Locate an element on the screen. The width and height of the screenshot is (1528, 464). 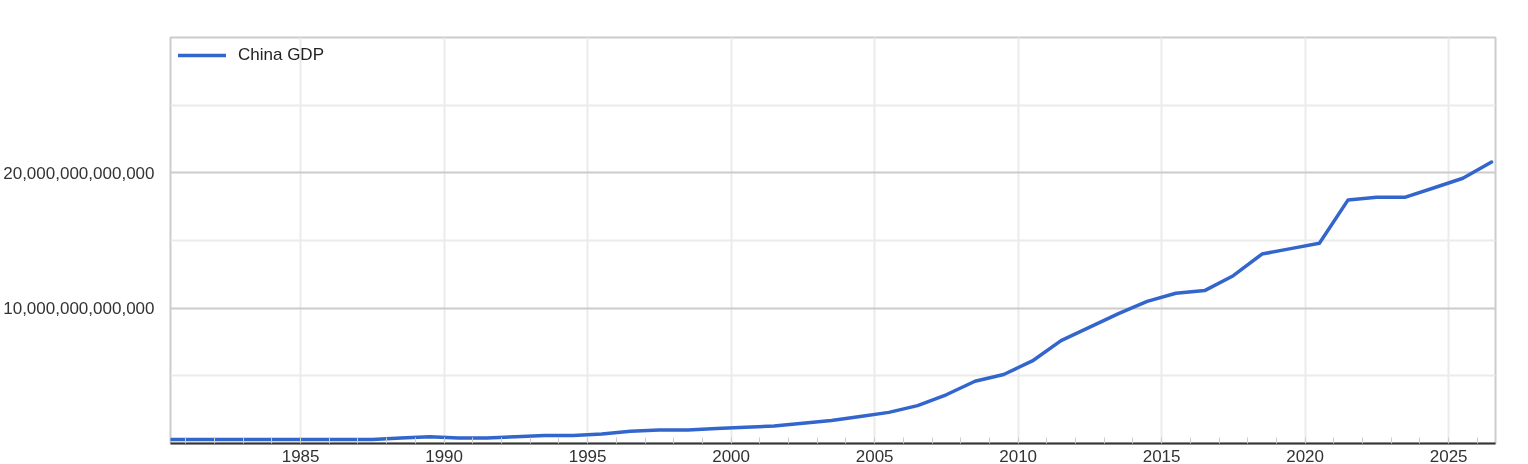
x-tick-label: 1985 is located at coordinates (300, 455).